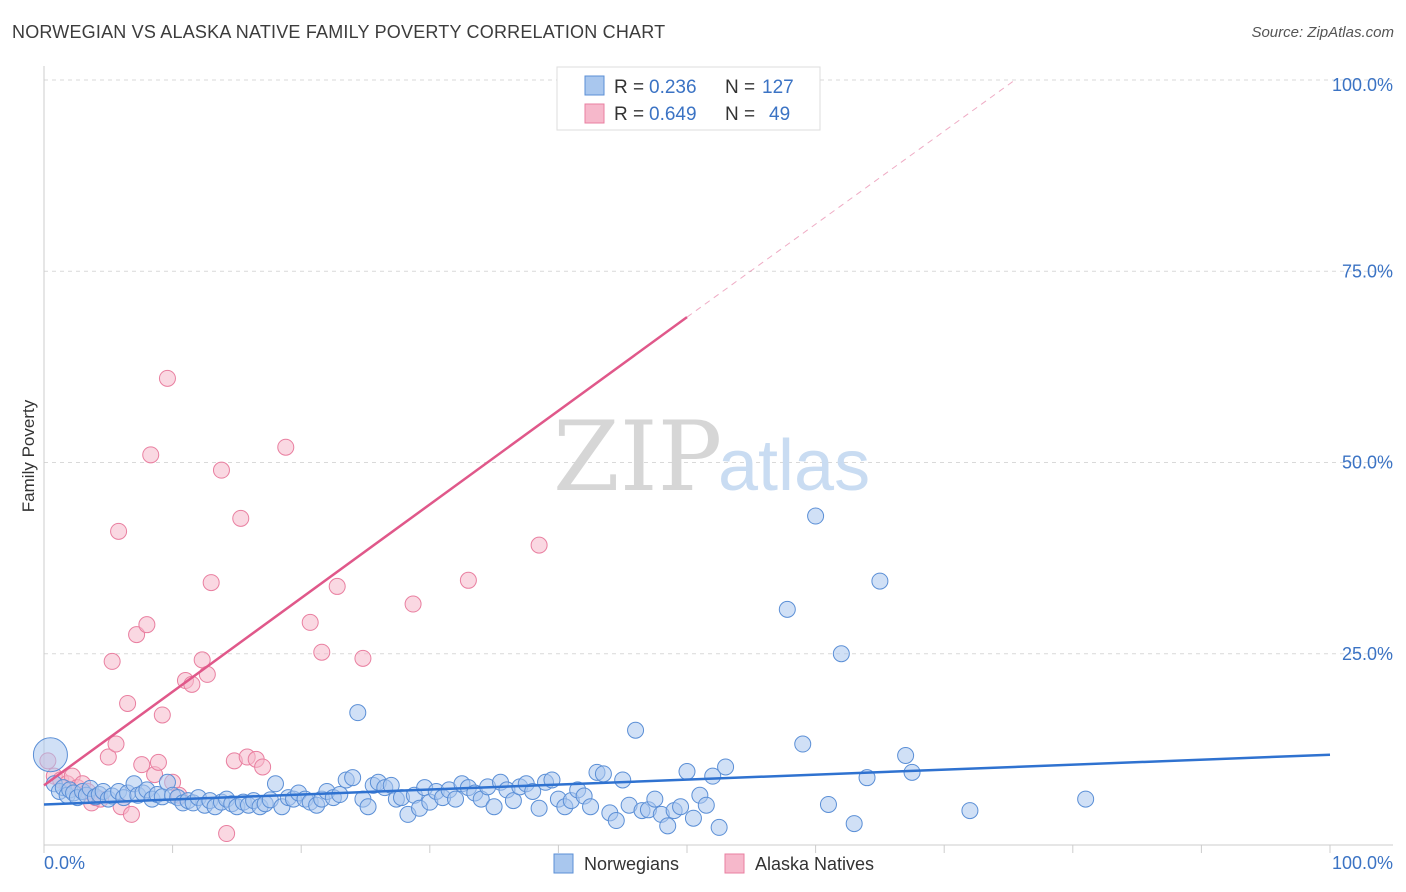 This screenshot has width=1406, height=892. Describe the element at coordinates (779, 114) in the screenshot. I see `legend-n-value-2: 49` at that location.